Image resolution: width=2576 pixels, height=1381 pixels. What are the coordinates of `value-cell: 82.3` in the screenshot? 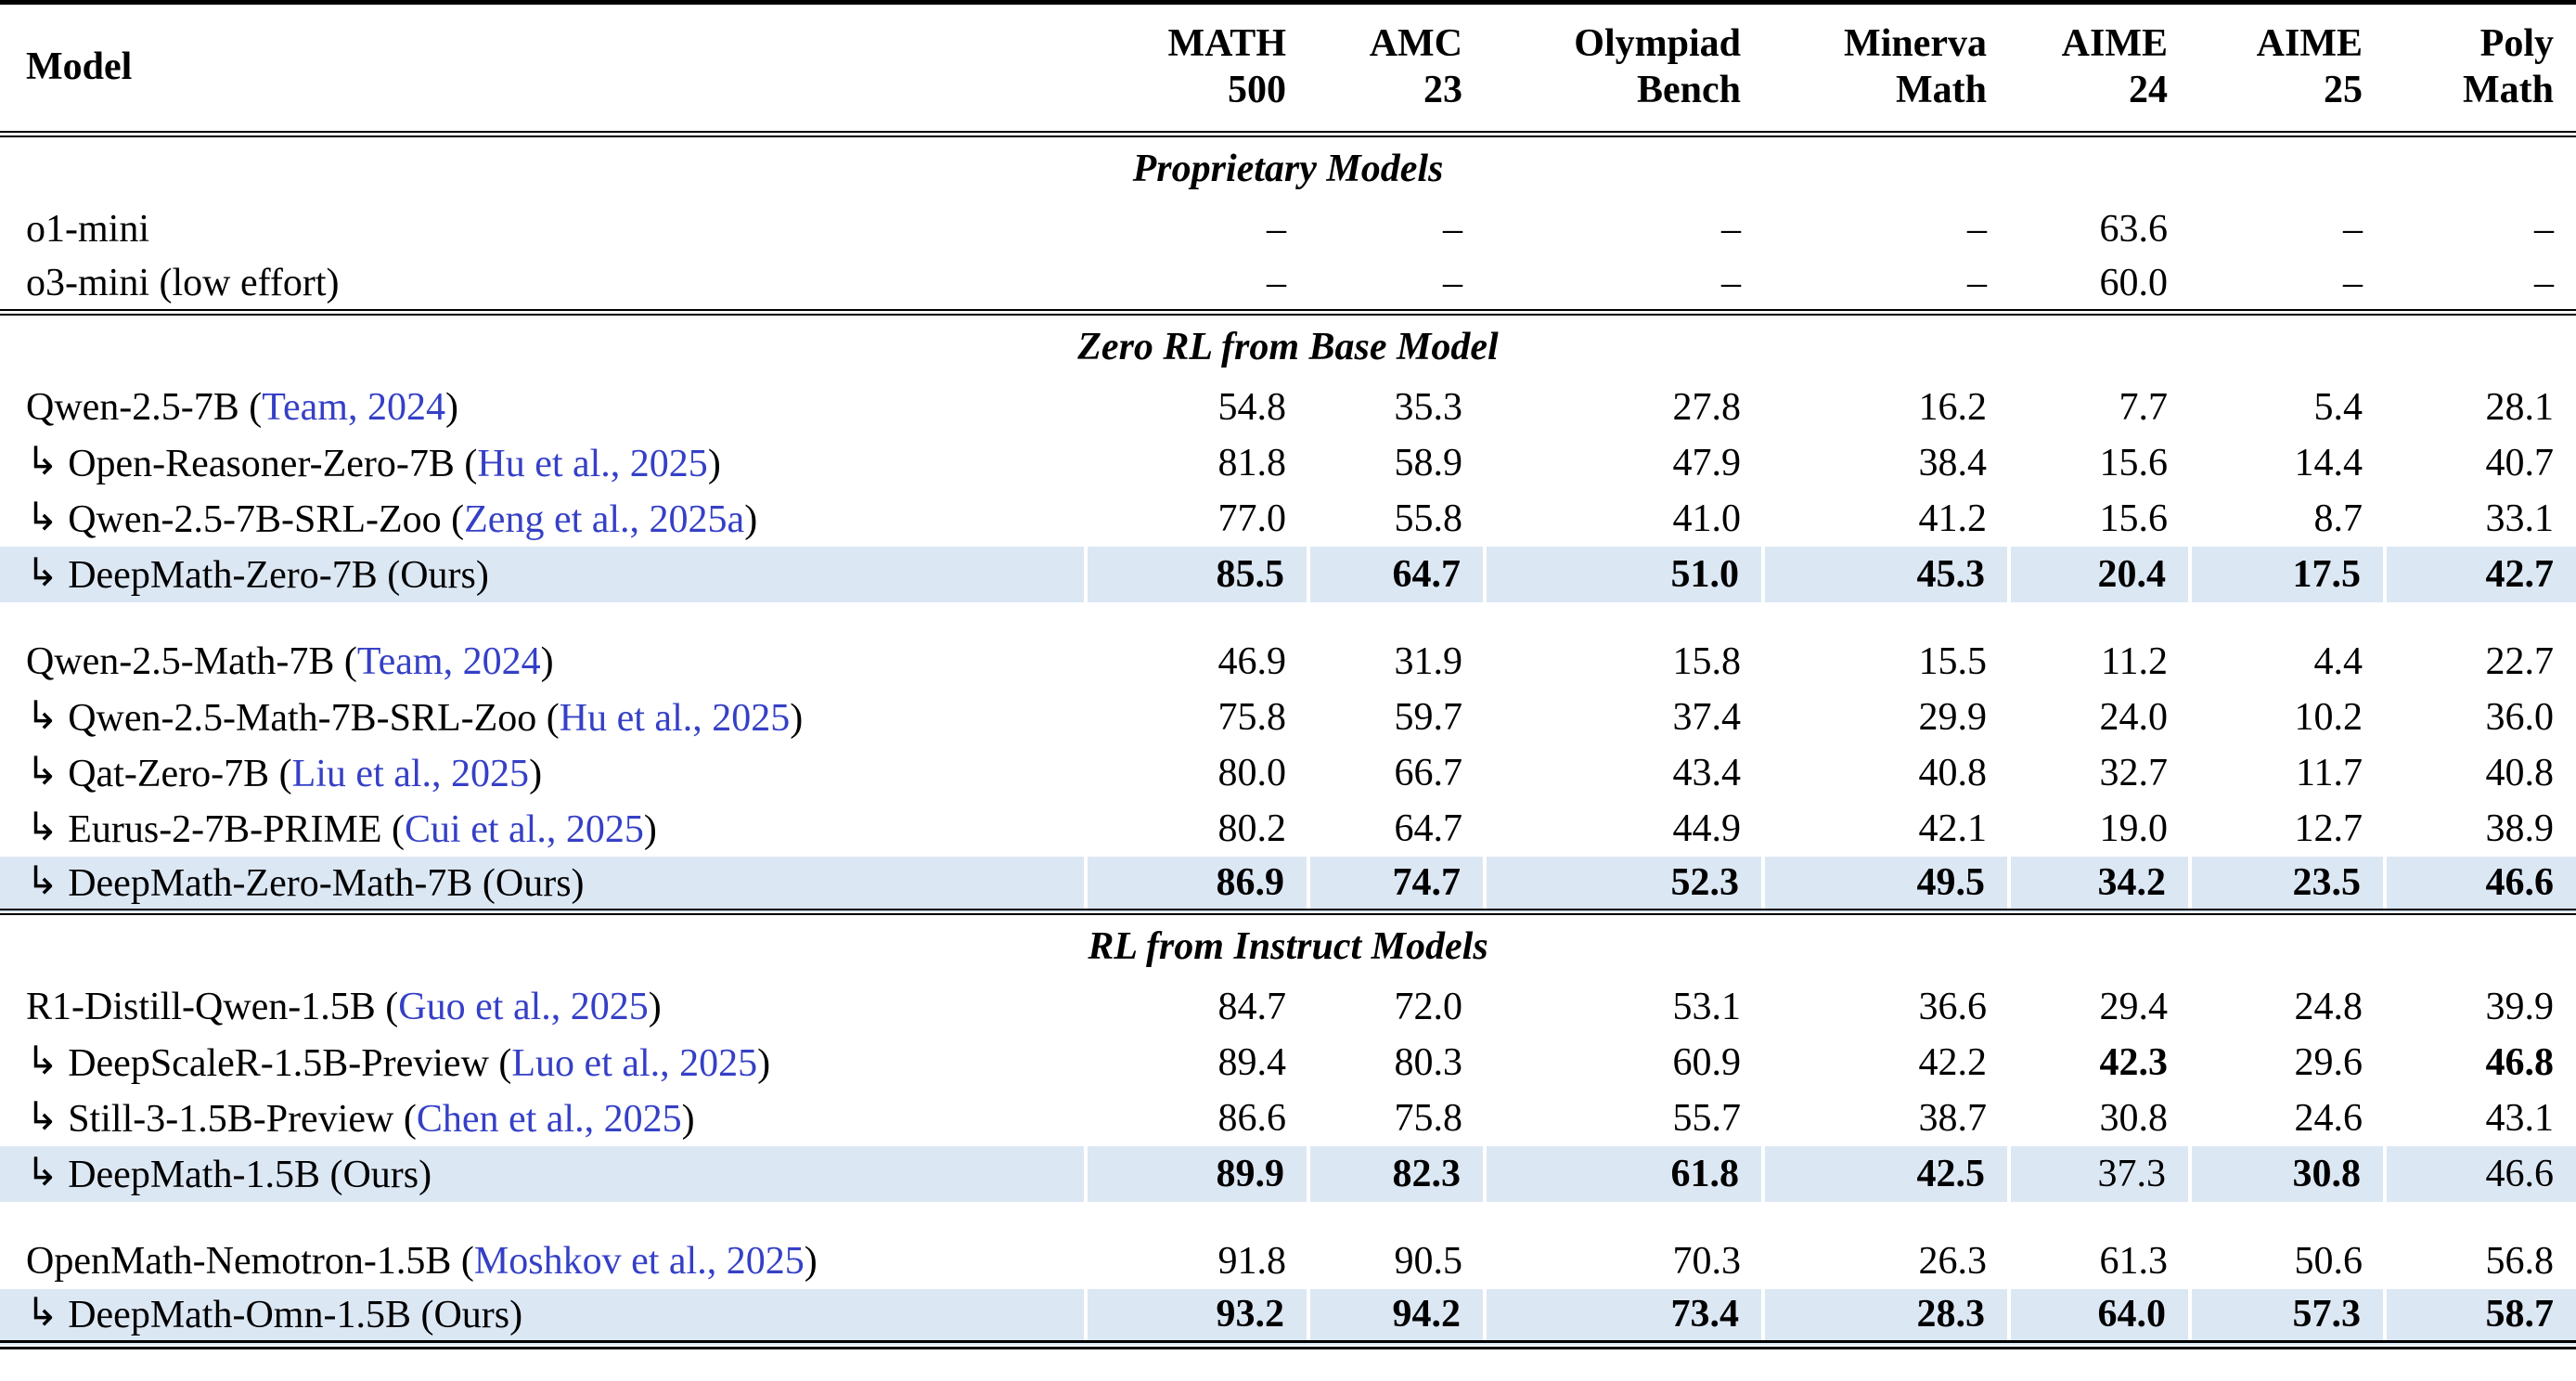 It's located at (1396, 1173).